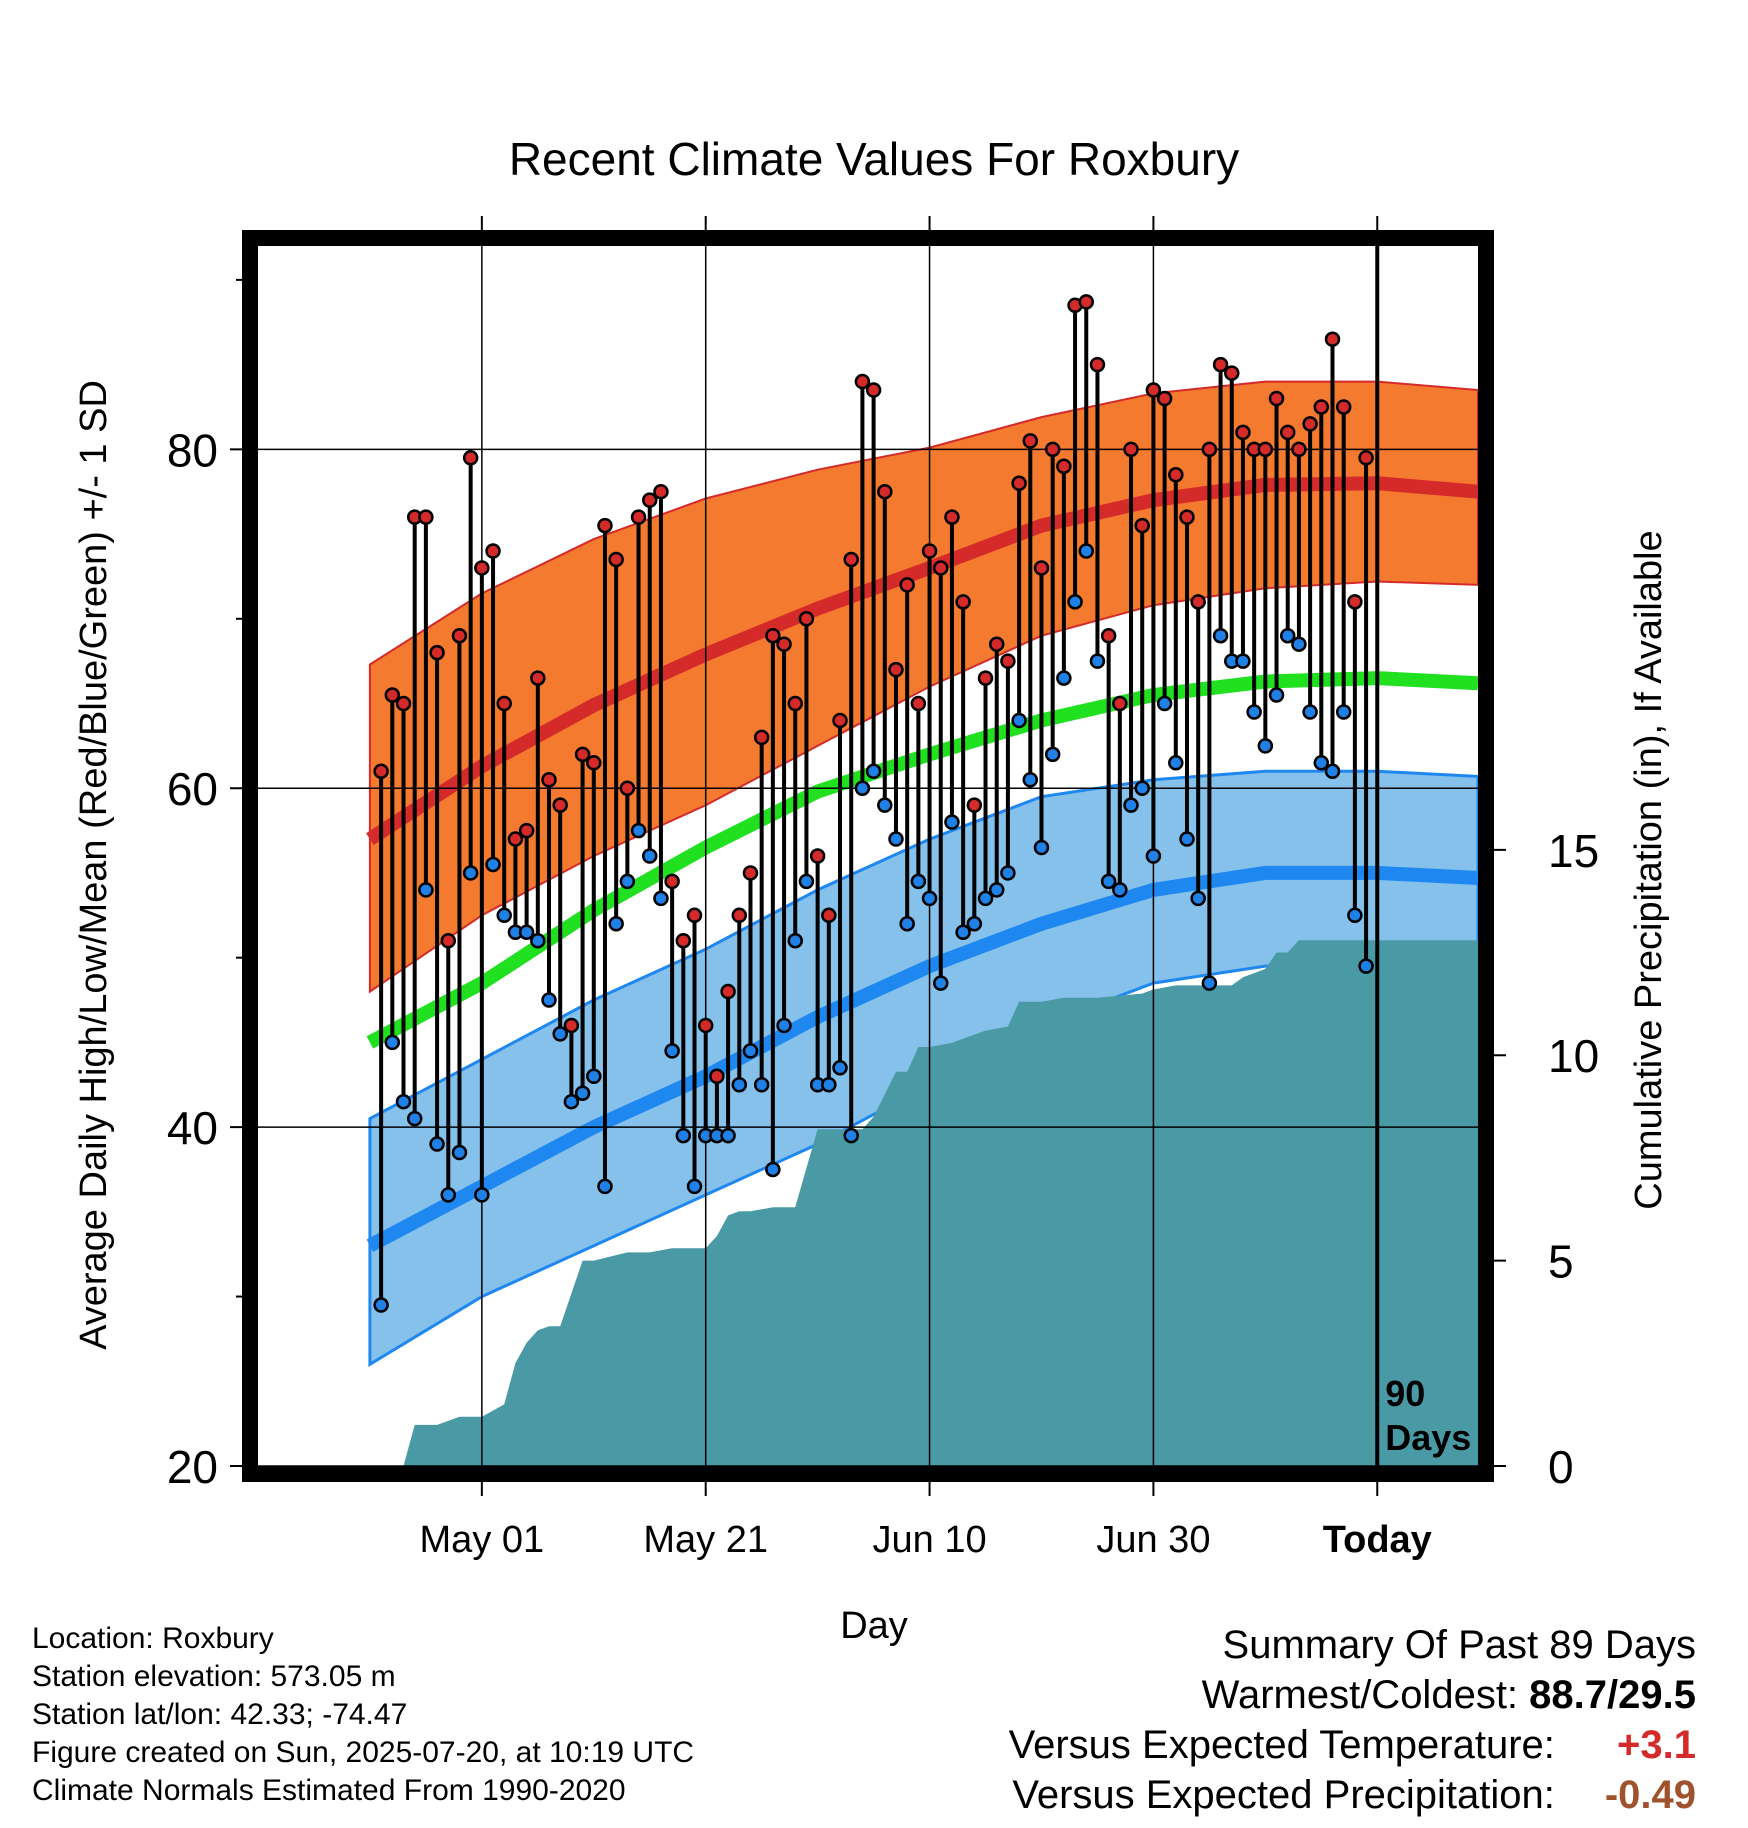 This screenshot has height=1828, width=1748. What do you see at coordinates (1405, 1393) in the screenshot?
I see `today-days-label: 90` at bounding box center [1405, 1393].